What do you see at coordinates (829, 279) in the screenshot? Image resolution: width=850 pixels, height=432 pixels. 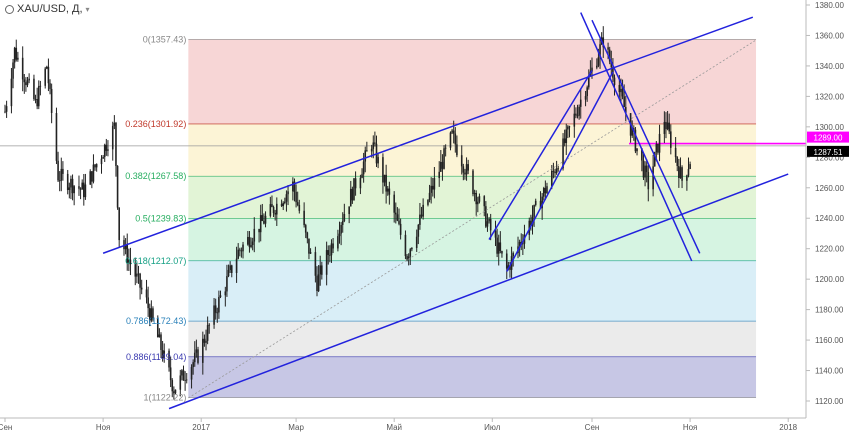 I see `price-tick-label: 1200.00` at bounding box center [829, 279].